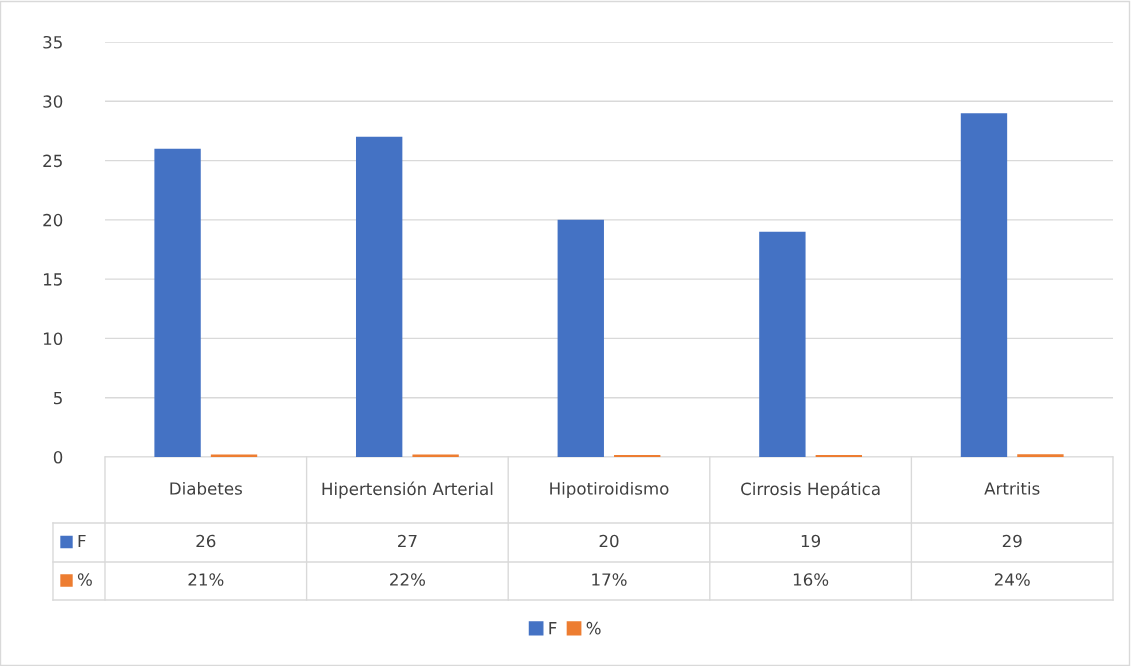  What do you see at coordinates (609, 490) in the screenshot?
I see `x-tick-label: Hipotiroidismo` at bounding box center [609, 490].